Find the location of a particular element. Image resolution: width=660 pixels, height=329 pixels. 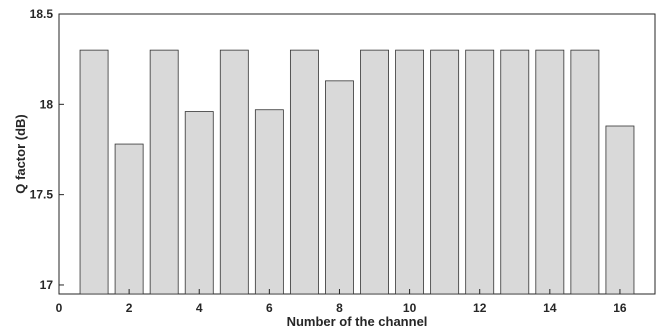

x-tick-label: 16 is located at coordinates (620, 308).